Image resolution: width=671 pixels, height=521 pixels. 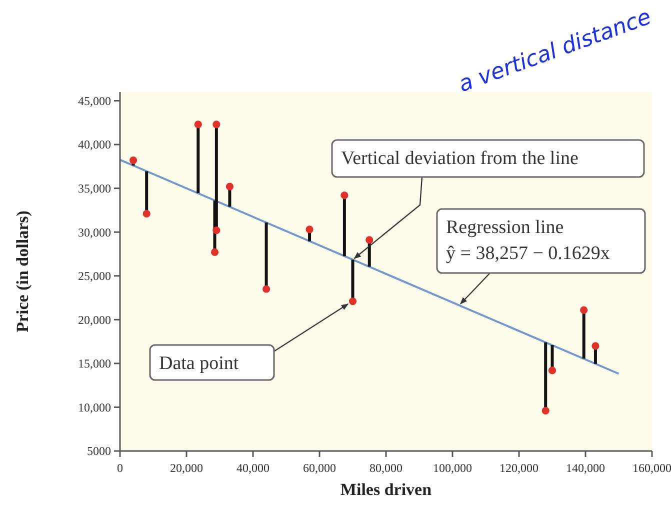 I want to click on y-tick-label: 45,000, so click(x=94, y=101).